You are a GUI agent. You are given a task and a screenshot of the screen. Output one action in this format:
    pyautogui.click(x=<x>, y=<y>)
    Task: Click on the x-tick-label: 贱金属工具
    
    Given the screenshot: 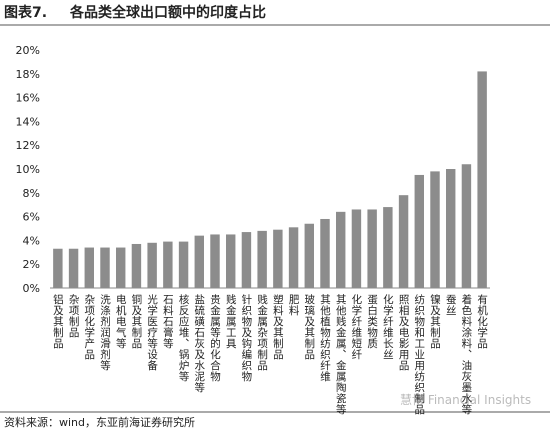 What is the action you would take?
    pyautogui.click(x=231, y=321)
    